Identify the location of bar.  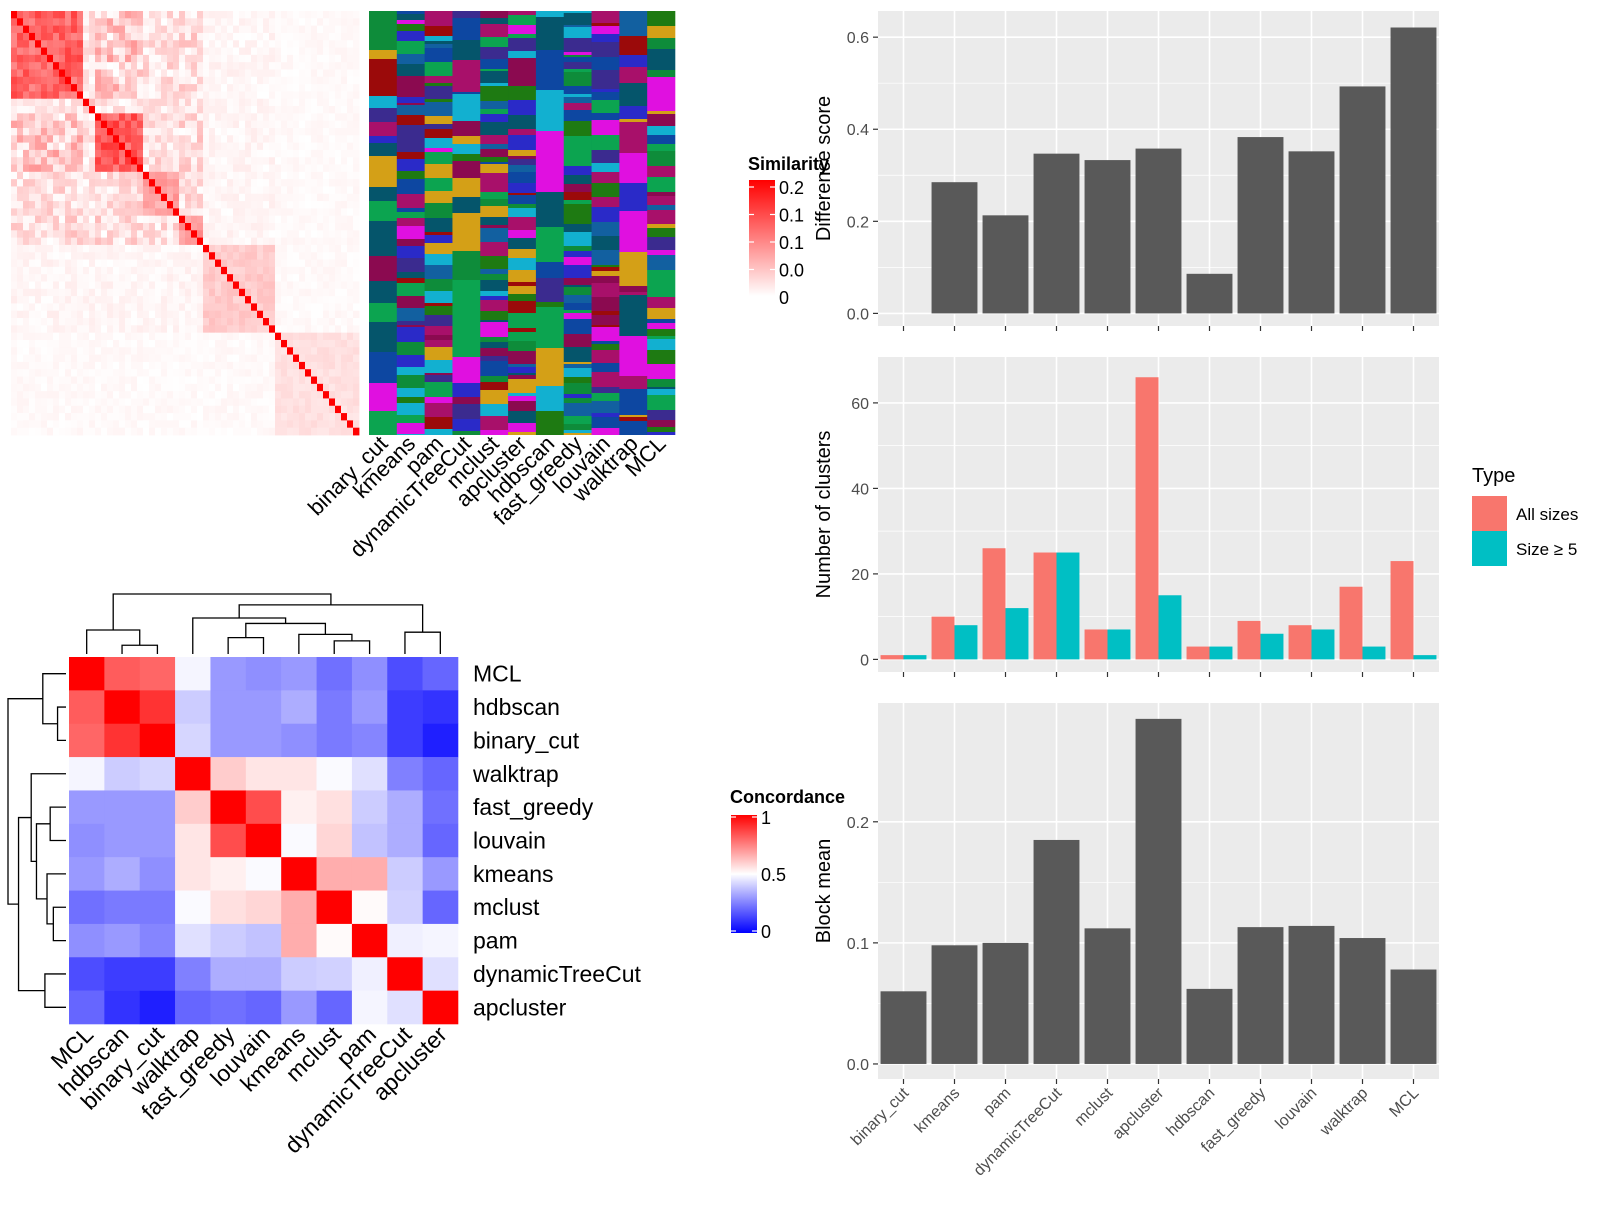
(1158, 231).